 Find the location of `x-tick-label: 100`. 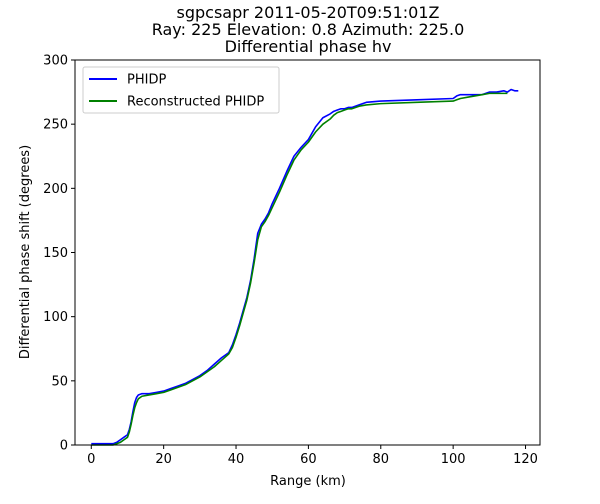

x-tick-label: 100 is located at coordinates (453, 459).